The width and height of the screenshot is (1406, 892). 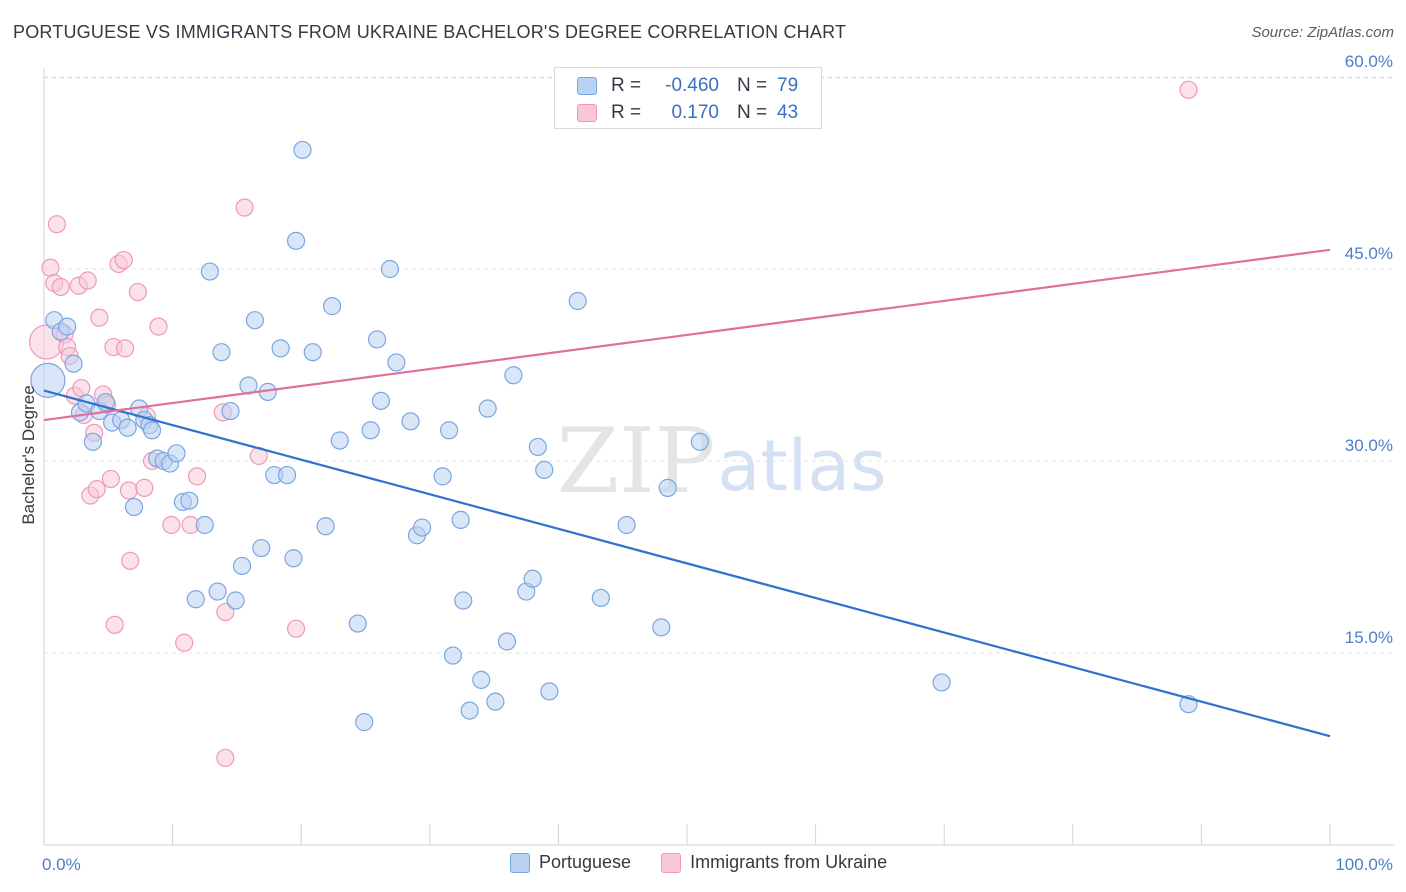 I want to click on y-axis-label: Bachelor's Degree, so click(x=28, y=454).